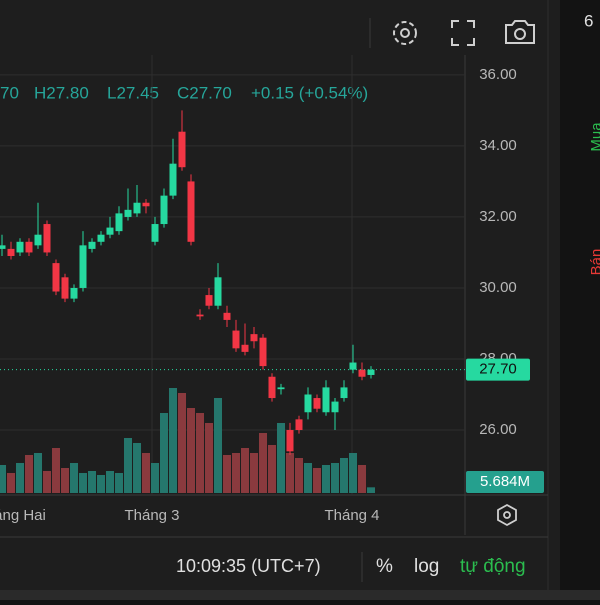 The width and height of the screenshot is (600, 605). I want to click on ohlc-low: L27.45, so click(133, 92).